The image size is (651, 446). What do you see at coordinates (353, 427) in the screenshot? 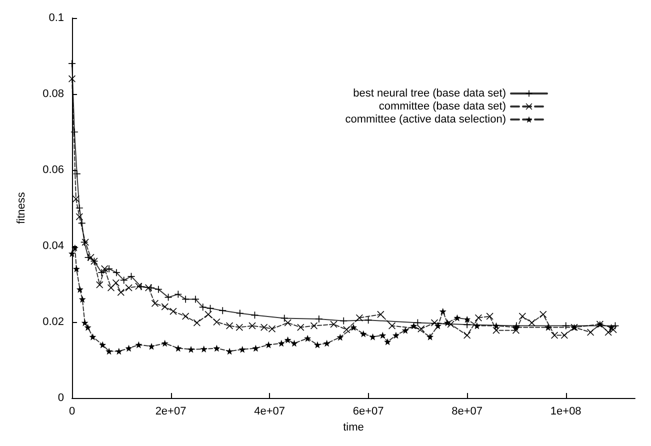
I see `x-axis-title: time` at bounding box center [353, 427].